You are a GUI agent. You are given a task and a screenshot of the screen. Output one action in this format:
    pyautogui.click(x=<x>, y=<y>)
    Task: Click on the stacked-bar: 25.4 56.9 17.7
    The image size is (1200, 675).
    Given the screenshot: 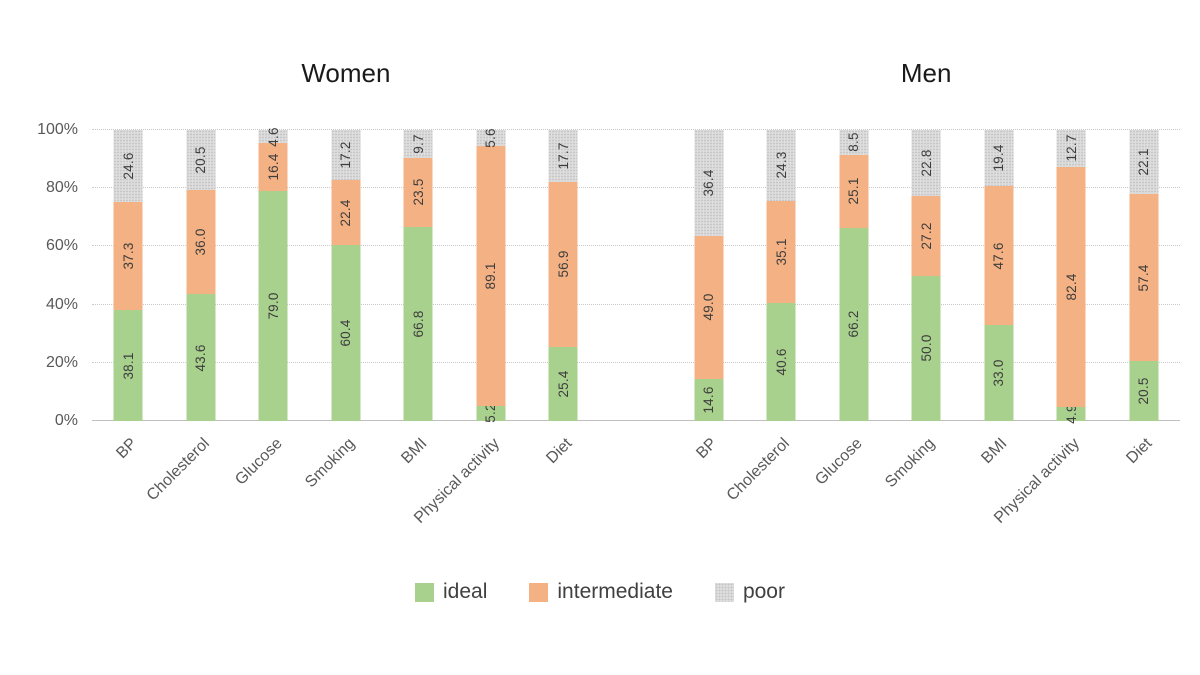 What is the action you would take?
    pyautogui.click(x=563, y=275)
    